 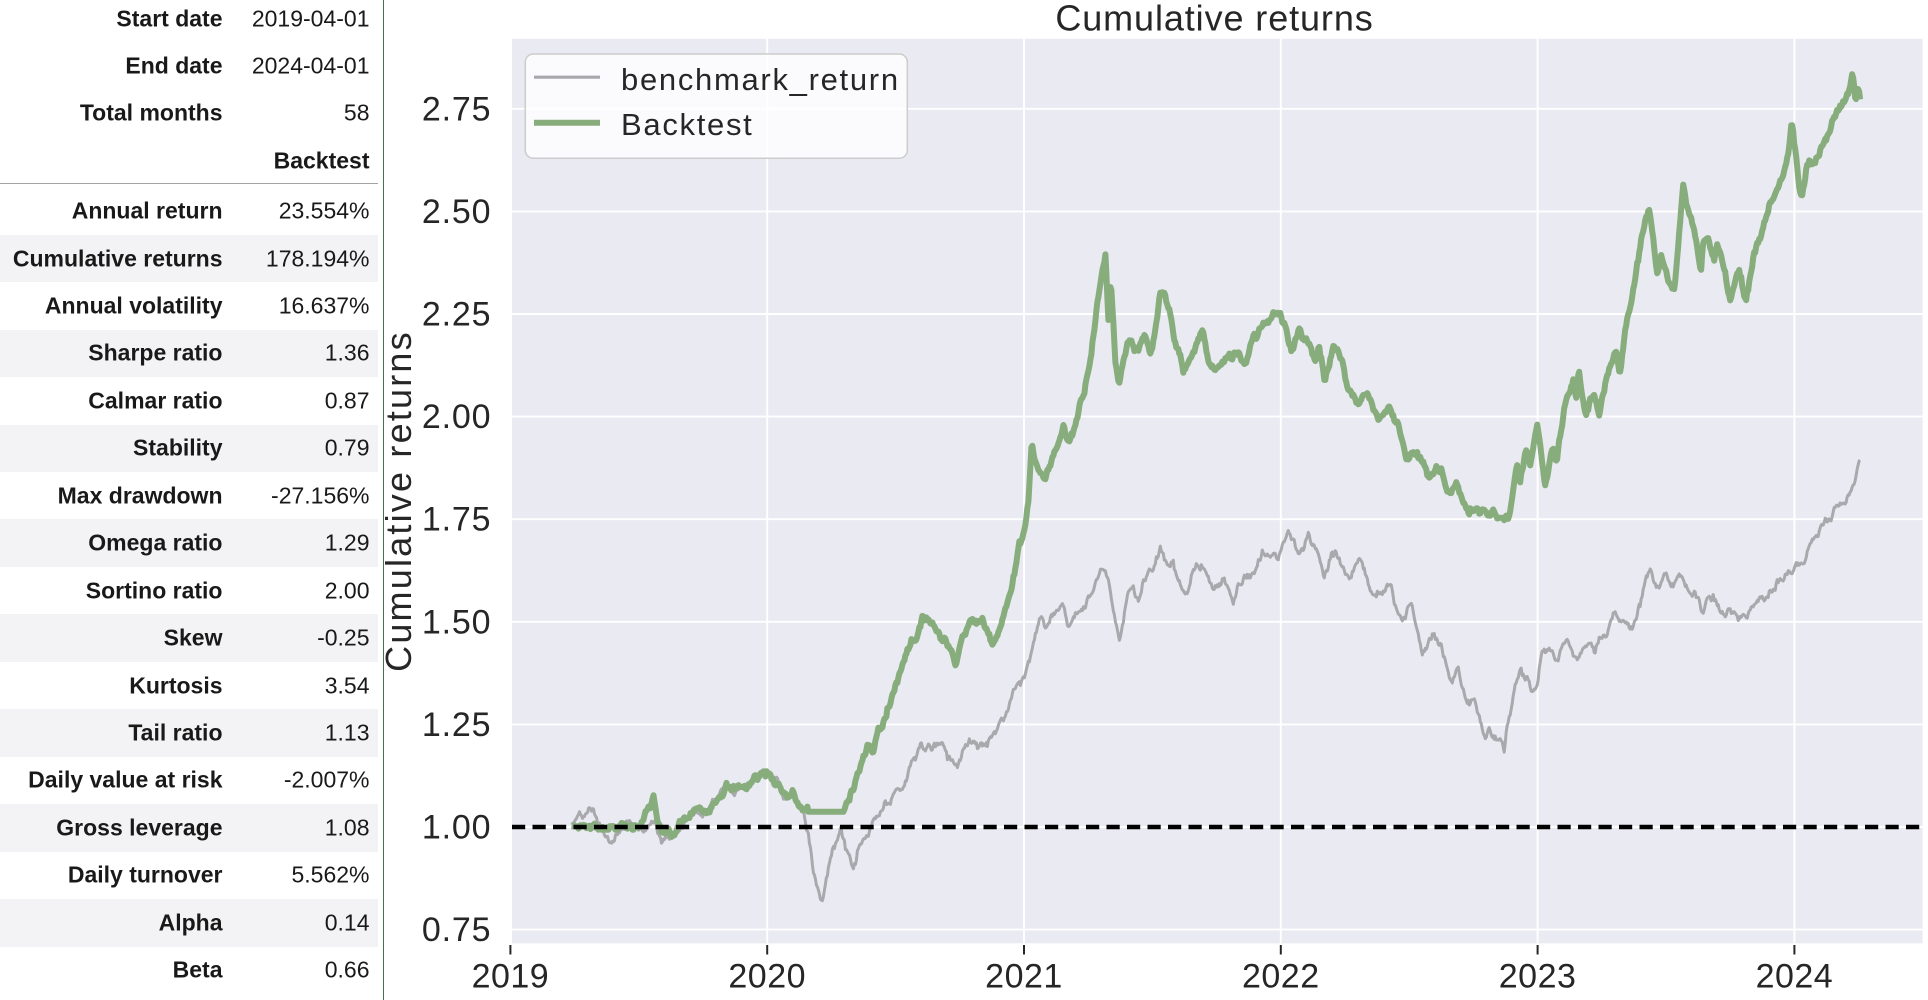 I want to click on svg-text: 2024, so click(x=1795, y=977).